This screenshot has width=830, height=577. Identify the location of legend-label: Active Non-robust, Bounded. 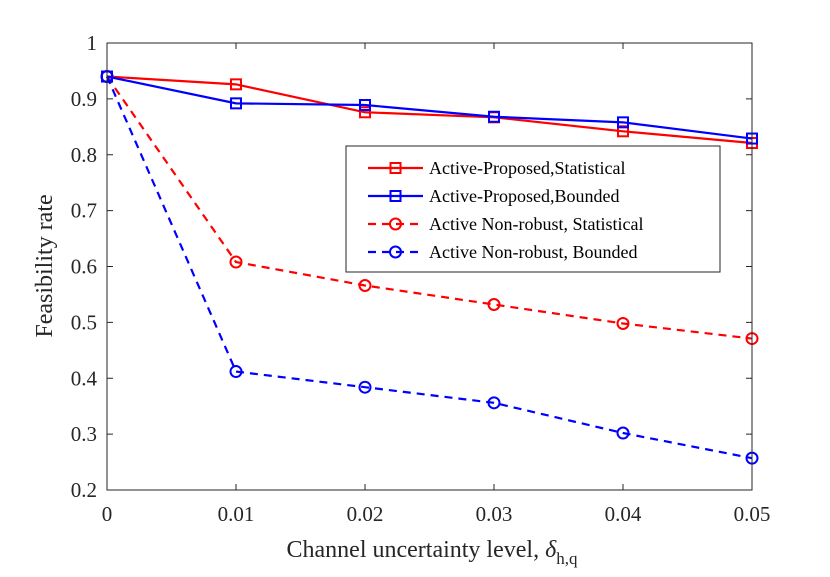
(533, 252).